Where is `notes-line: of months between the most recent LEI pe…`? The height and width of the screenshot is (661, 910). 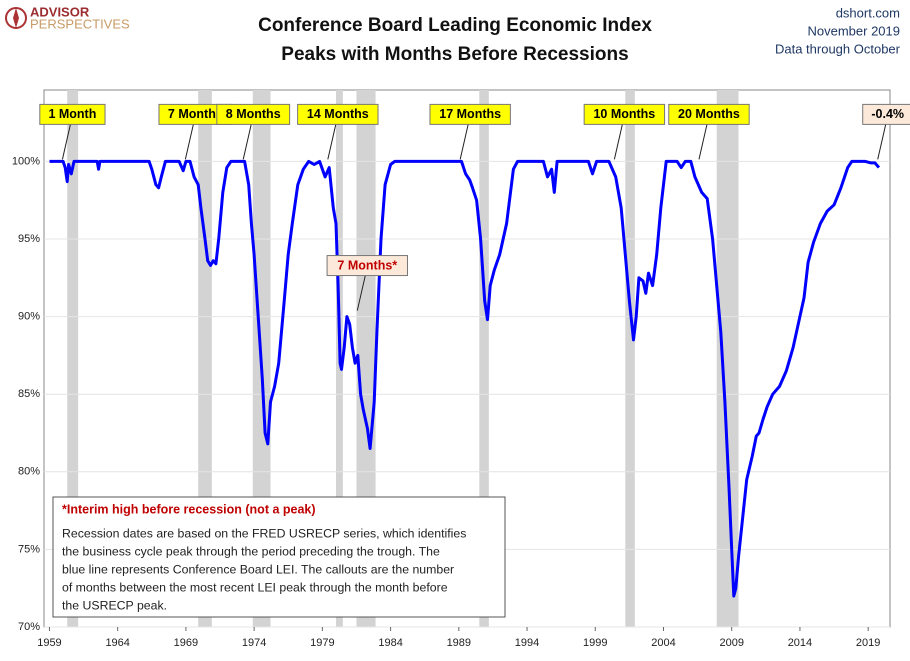
notes-line: of months between the most recent LEI pe… is located at coordinates (255, 587).